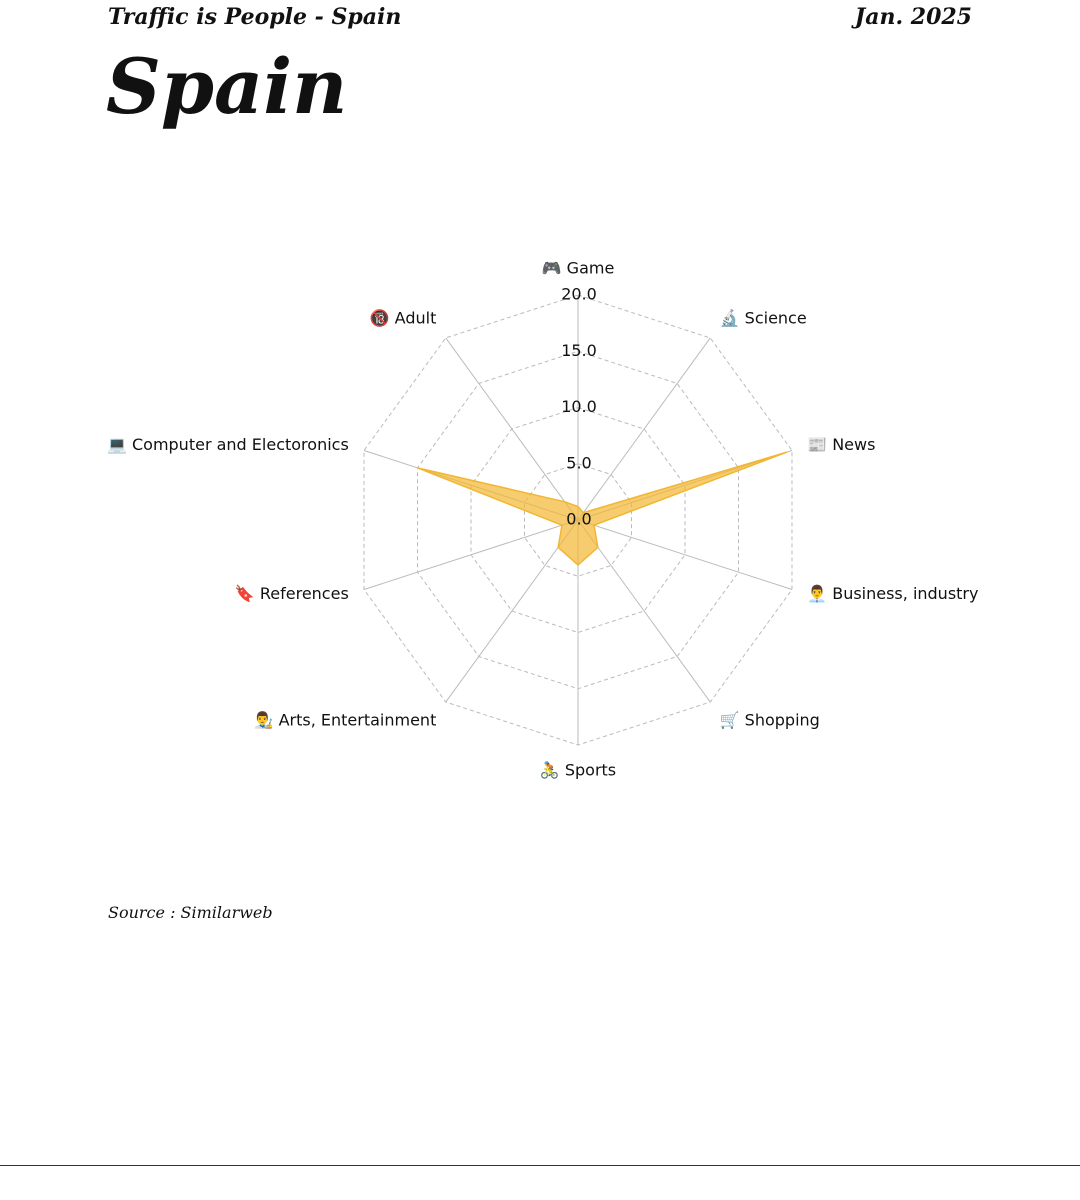 The height and width of the screenshot is (1200, 1080). Describe the element at coordinates (540, 1165) in the screenshot. I see `footer-rule` at that location.